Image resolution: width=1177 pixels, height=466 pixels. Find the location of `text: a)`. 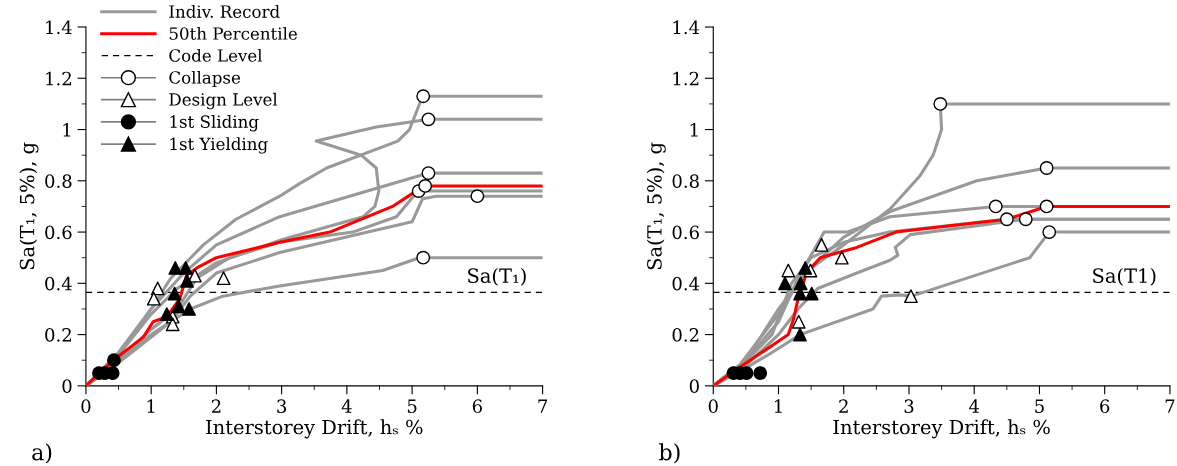

text: a) is located at coordinates (42, 453).